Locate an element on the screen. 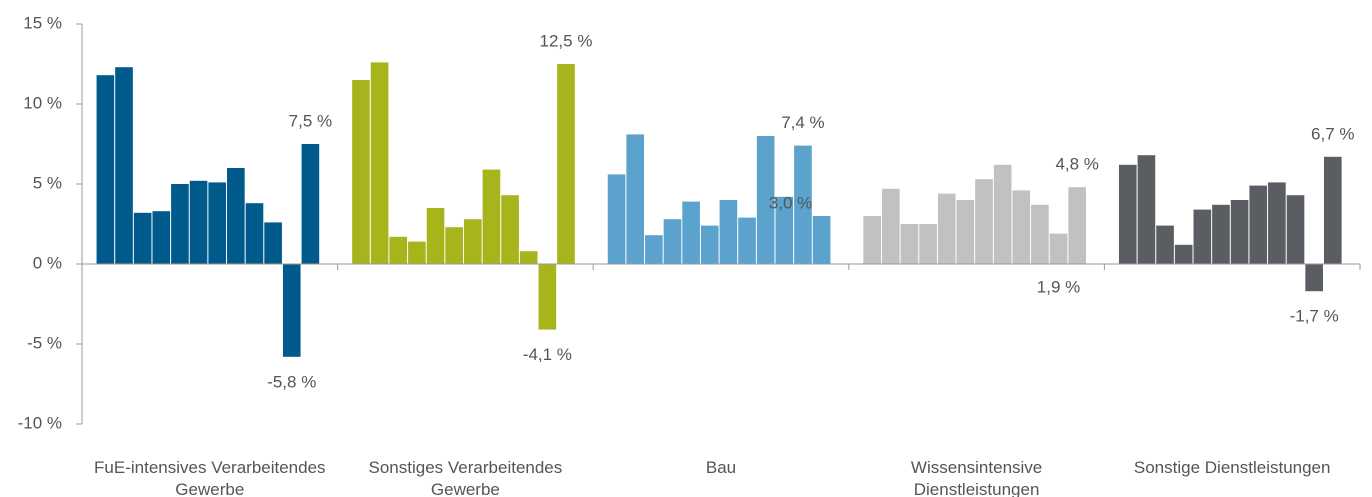  value-label: -5,8 % is located at coordinates (291, 381).